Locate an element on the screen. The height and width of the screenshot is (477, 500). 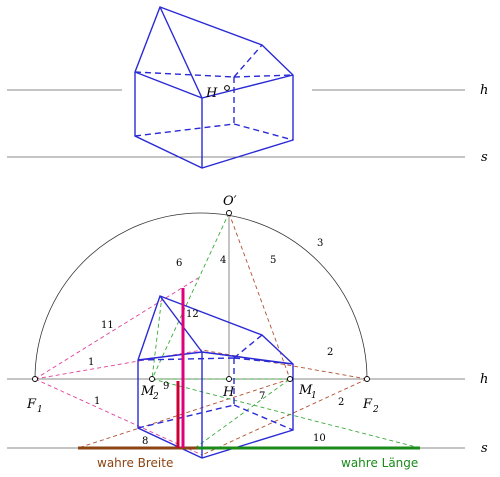
line-number-8: 8 is located at coordinates (145, 441).